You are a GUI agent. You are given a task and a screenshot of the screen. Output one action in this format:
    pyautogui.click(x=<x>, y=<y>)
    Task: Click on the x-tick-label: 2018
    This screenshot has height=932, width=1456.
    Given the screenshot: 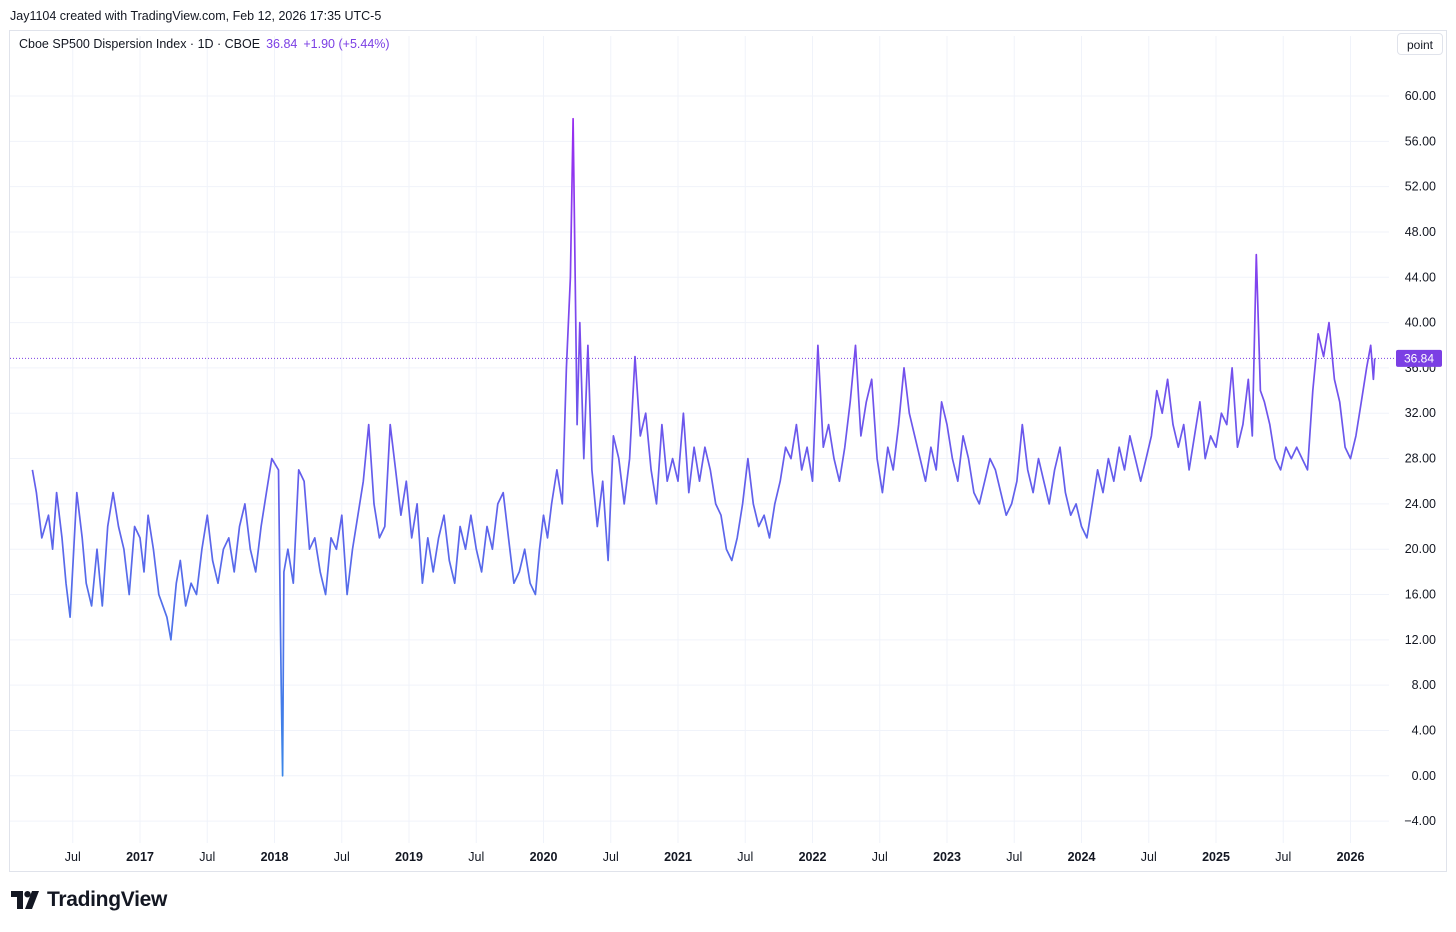 What is the action you would take?
    pyautogui.click(x=275, y=857)
    